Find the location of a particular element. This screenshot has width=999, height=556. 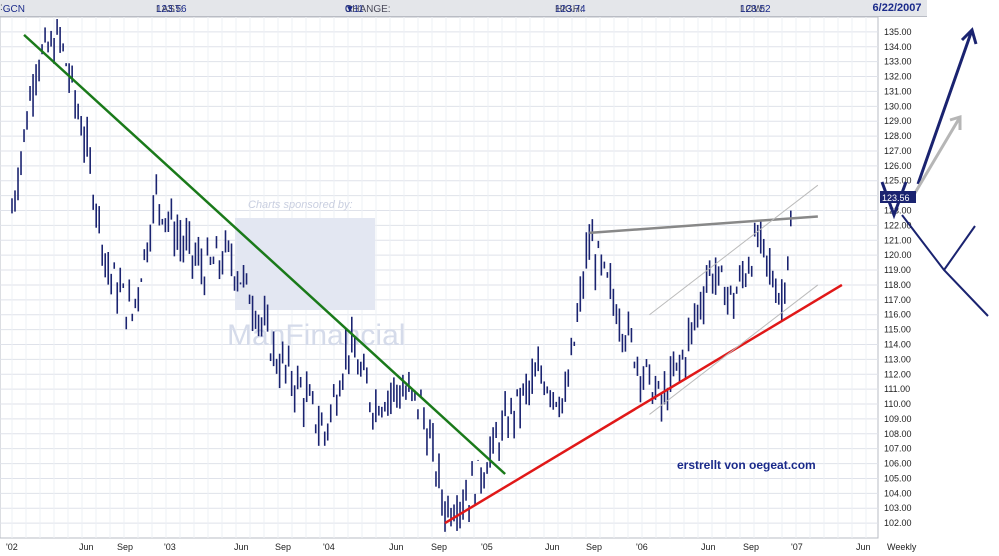

annotation-text: erstrellt von oegeat.com is located at coordinates (746, 465).